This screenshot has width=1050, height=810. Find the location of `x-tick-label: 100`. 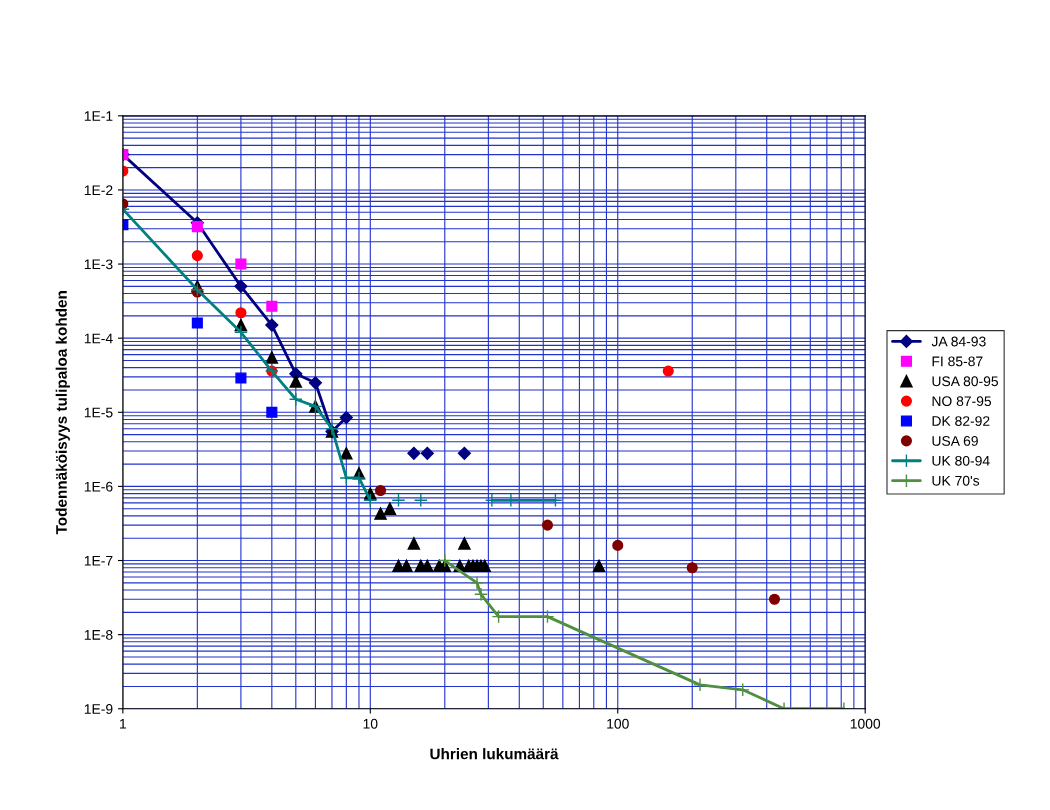

x-tick-label: 100 is located at coordinates (618, 723).